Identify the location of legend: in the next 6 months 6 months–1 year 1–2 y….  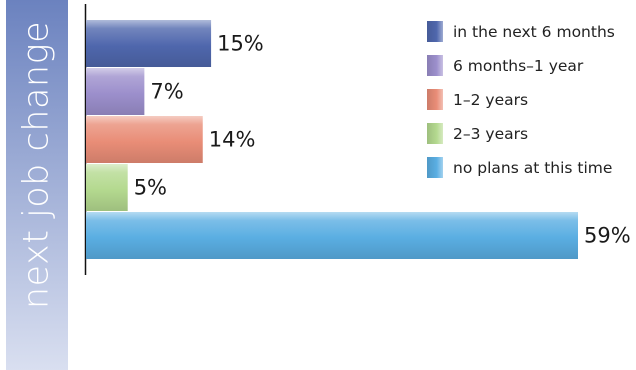
(521, 99).